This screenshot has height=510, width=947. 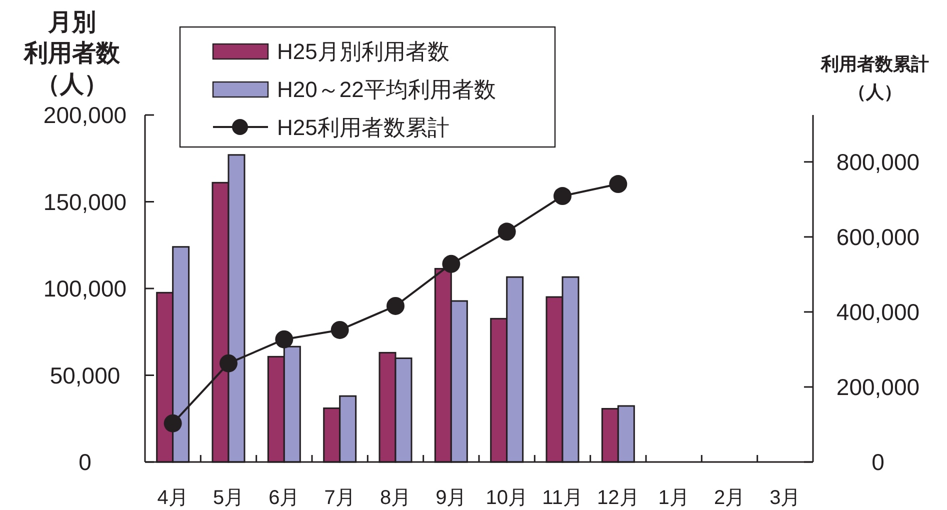 I want to click on legend-label: H25月別利用者数, so click(x=363, y=51).